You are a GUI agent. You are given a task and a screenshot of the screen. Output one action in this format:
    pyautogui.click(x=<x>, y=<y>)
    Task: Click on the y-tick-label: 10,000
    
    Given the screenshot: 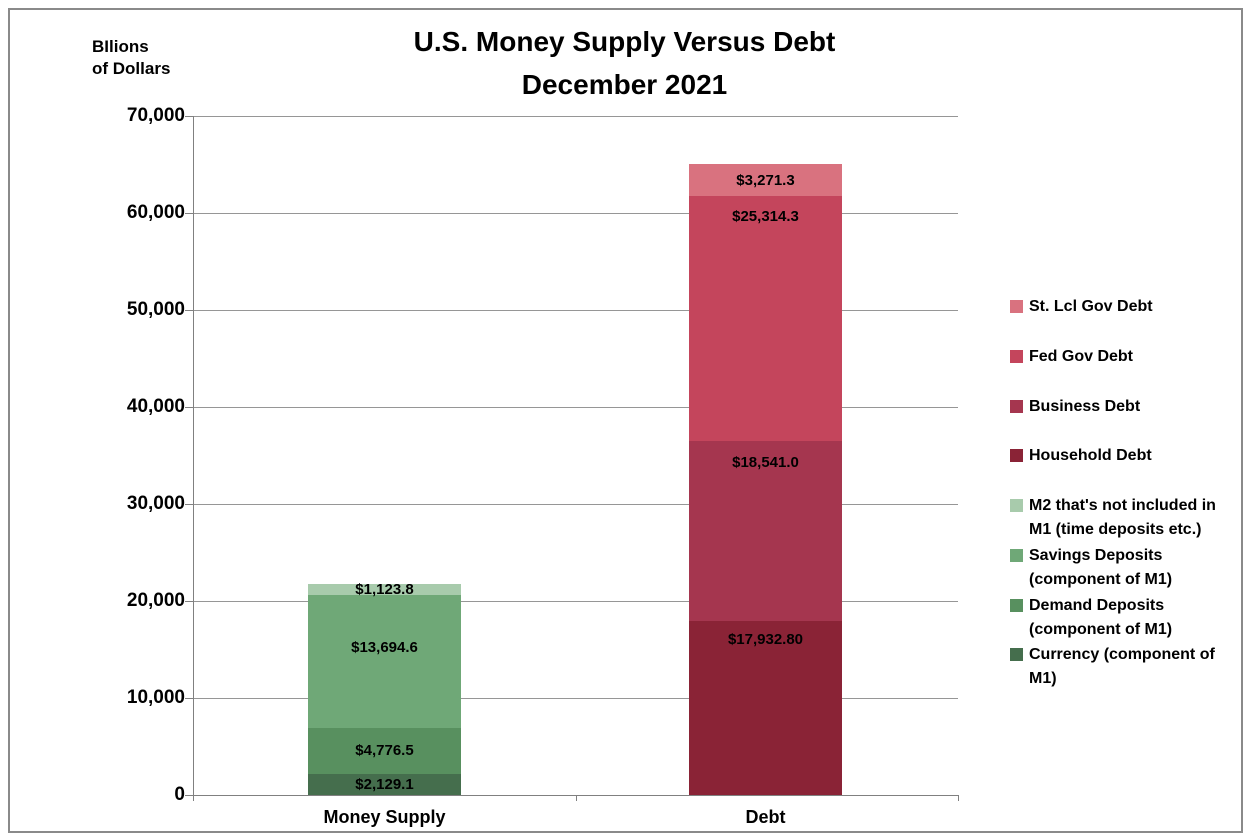 What is the action you would take?
    pyautogui.click(x=155, y=697)
    